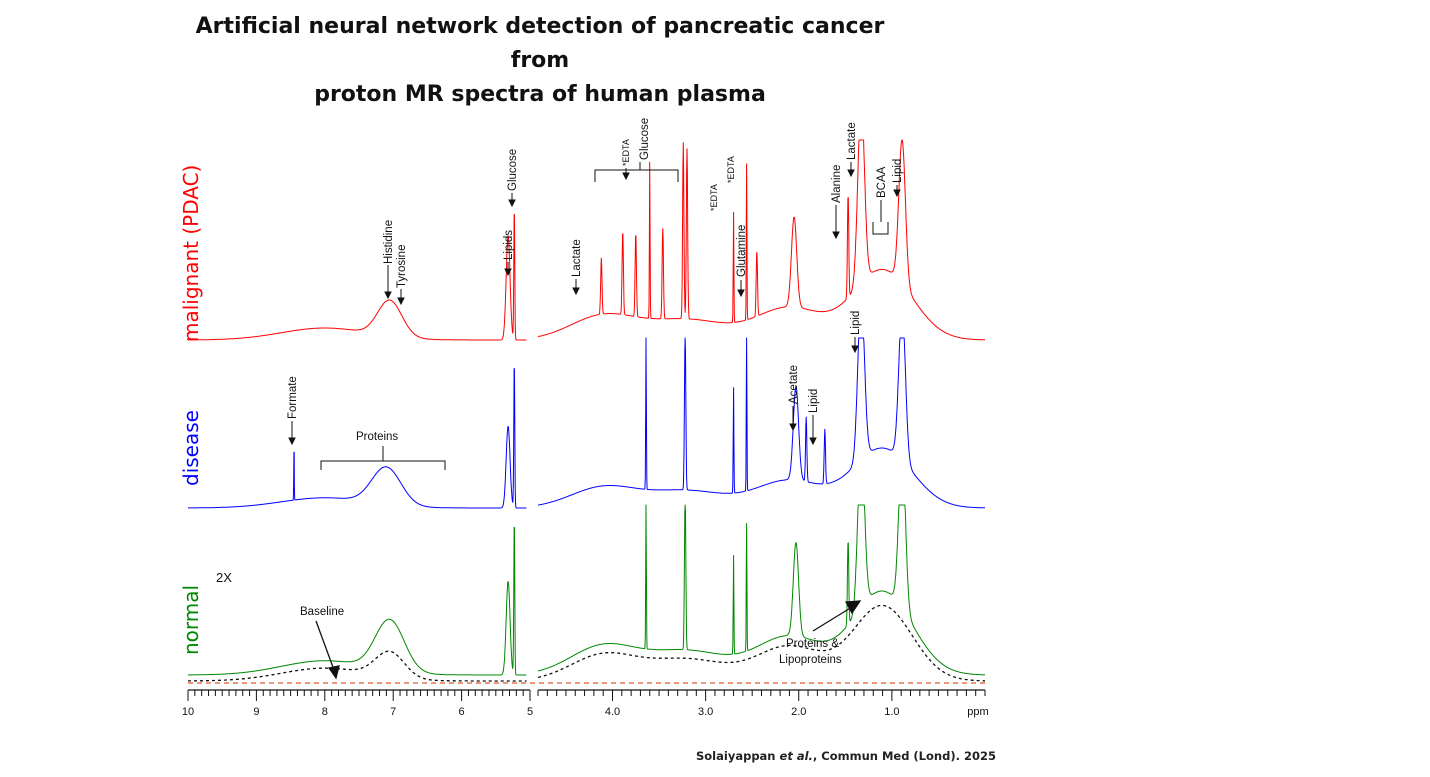 The height and width of the screenshot is (777, 1430). Describe the element at coordinates (714, 197) in the screenshot. I see `label-edta-2: *EDTA` at that location.